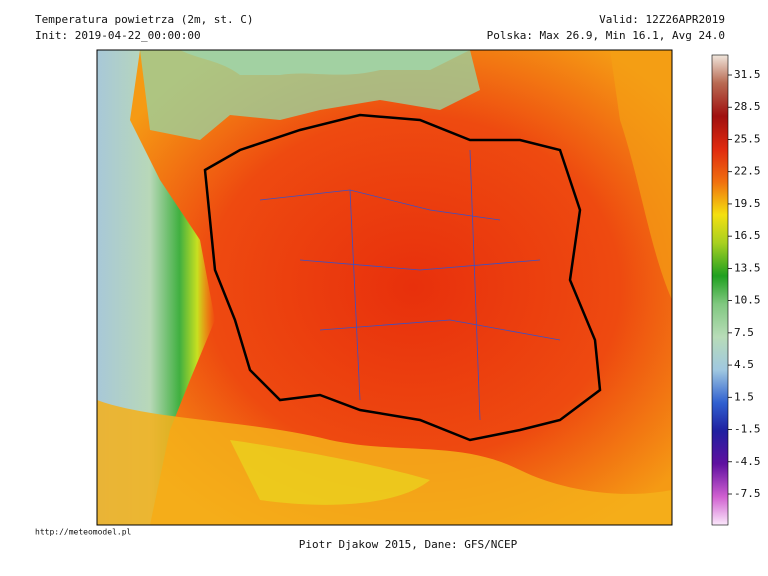  What do you see at coordinates (744, 364) in the screenshot?
I see `colorbar-tick-label: 4.5` at bounding box center [744, 364].